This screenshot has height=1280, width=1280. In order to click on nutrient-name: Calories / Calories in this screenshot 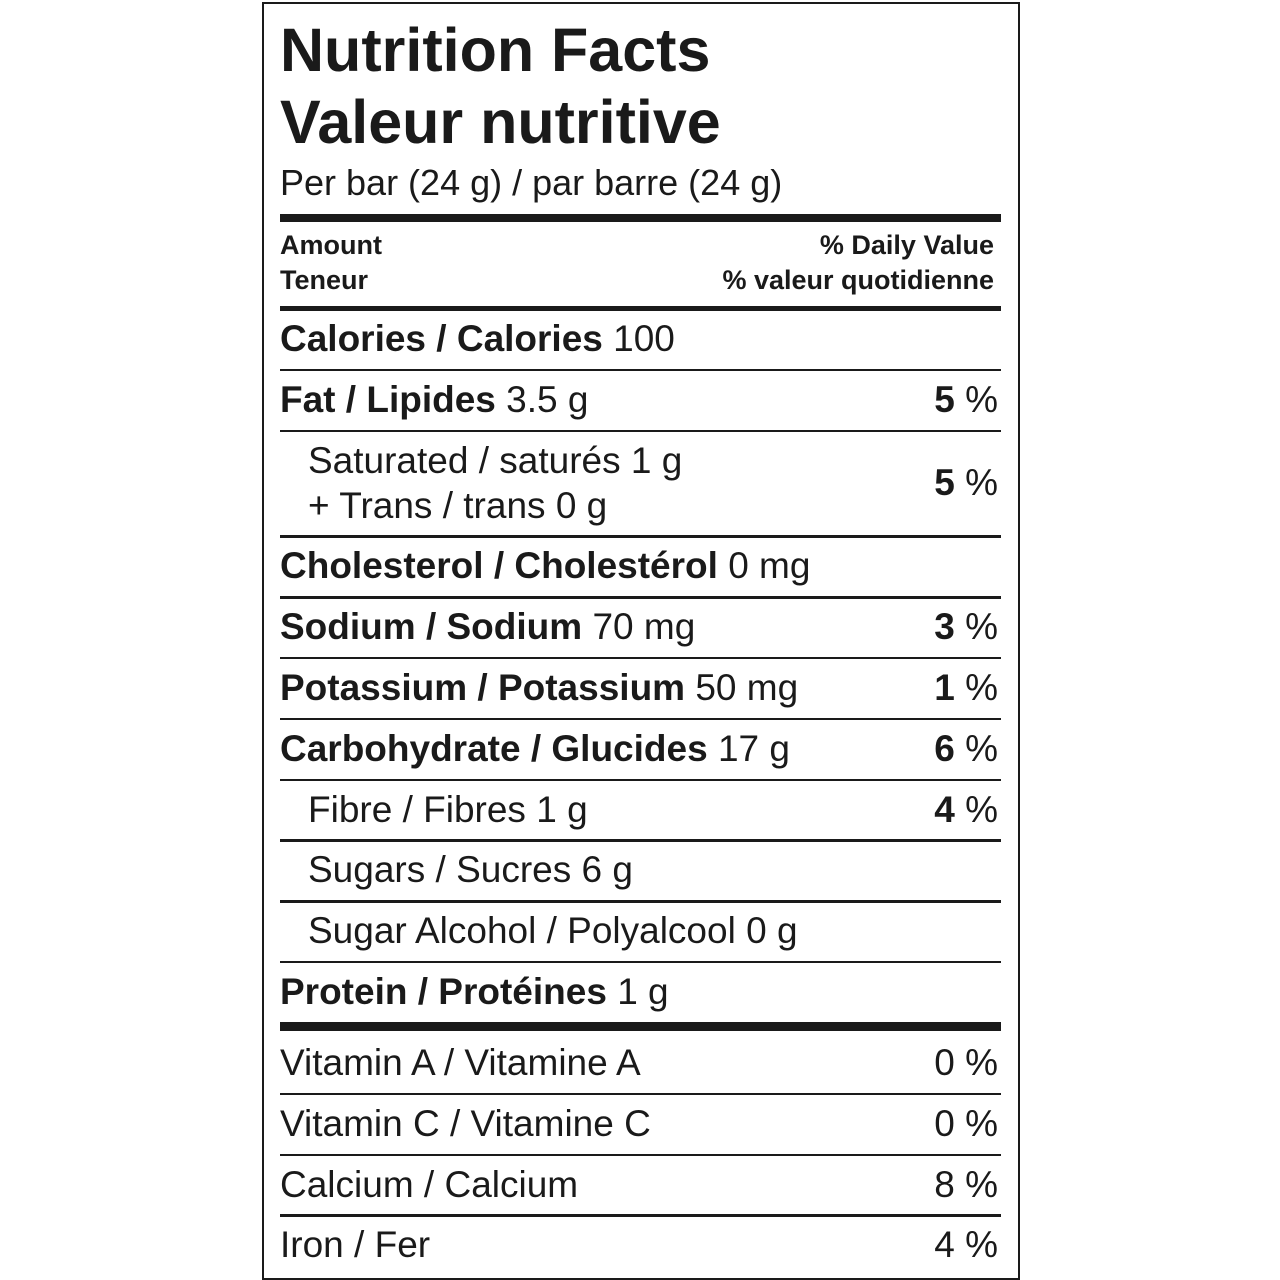, I will do `click(441, 338)`.